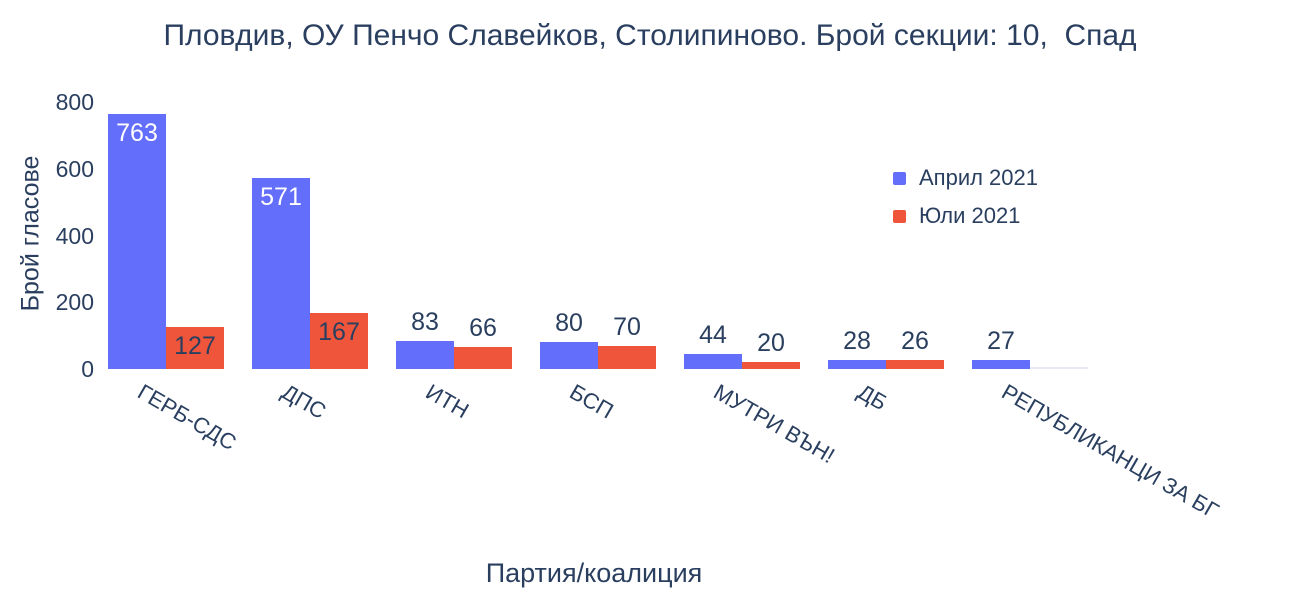  What do you see at coordinates (979, 177) in the screenshot?
I see `legend-label-april: Април 2021` at bounding box center [979, 177].